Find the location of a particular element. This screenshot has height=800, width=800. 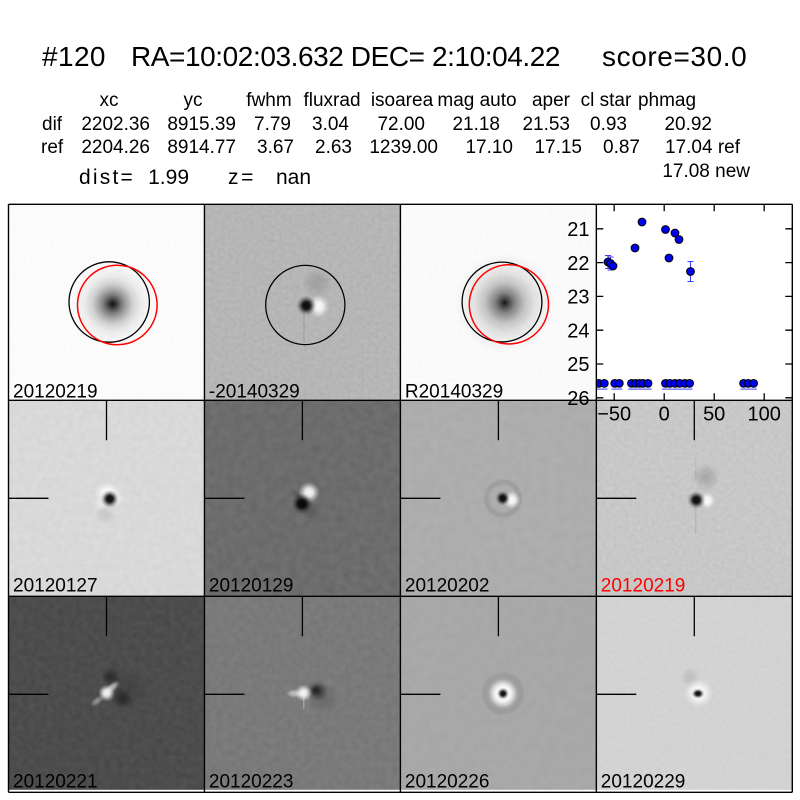

svg-text: isoarea is located at coordinates (402, 100).